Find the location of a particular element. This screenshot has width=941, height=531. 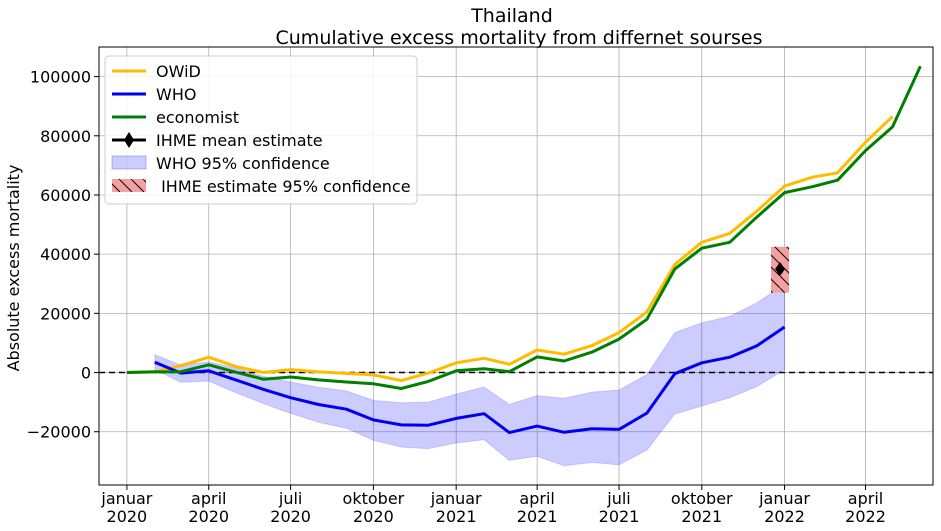

y-axis-ticks: −20000 0 20000 40000 60000 80000 100000 is located at coordinates (63, 255).